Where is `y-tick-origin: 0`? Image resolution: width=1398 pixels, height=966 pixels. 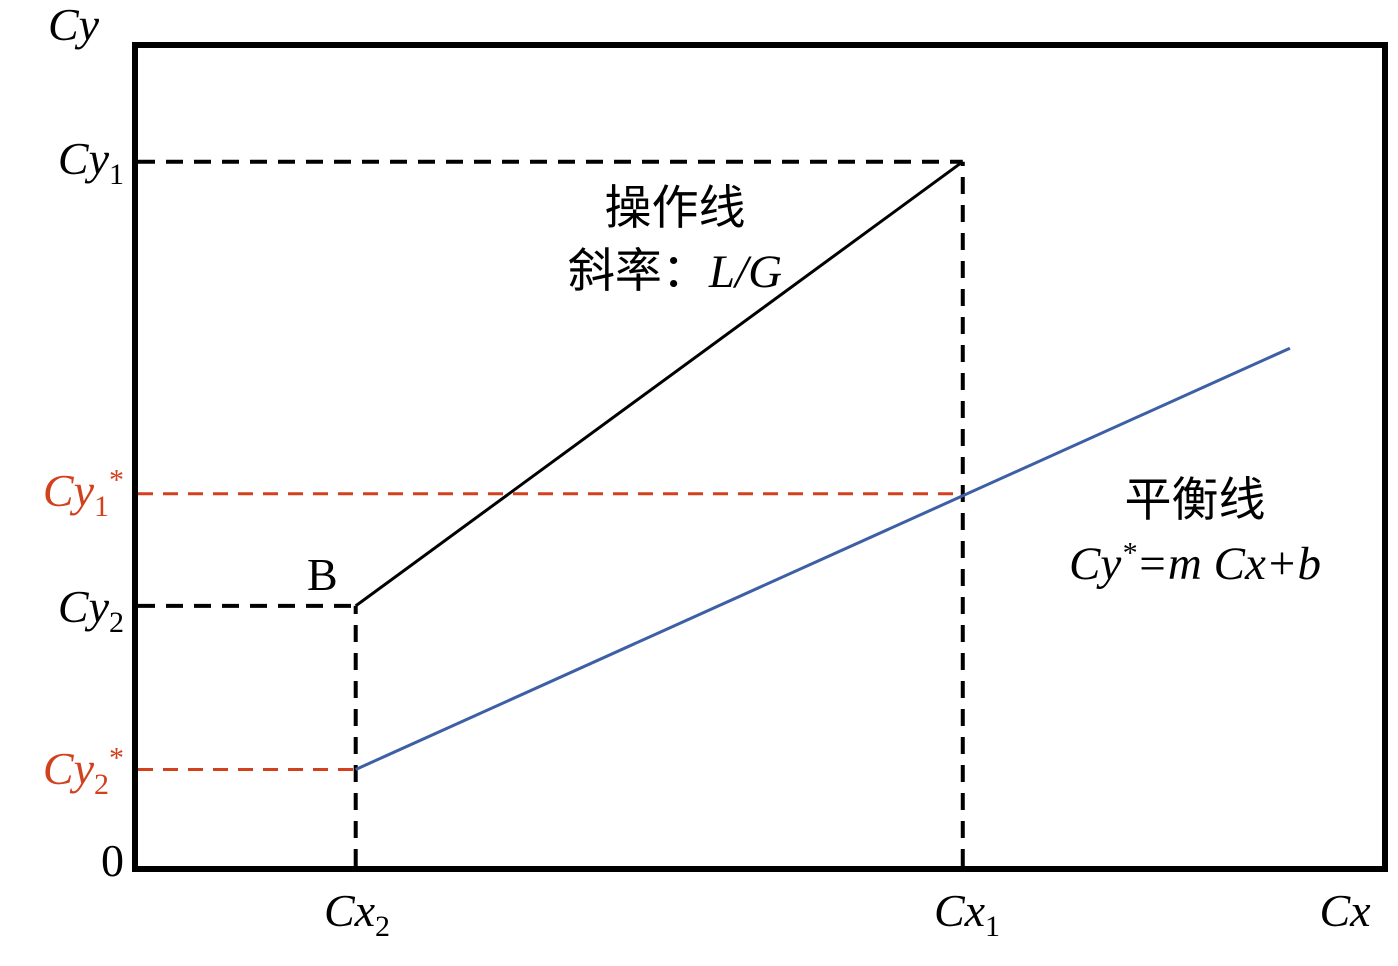
y-tick-origin: 0 is located at coordinates (112, 860).